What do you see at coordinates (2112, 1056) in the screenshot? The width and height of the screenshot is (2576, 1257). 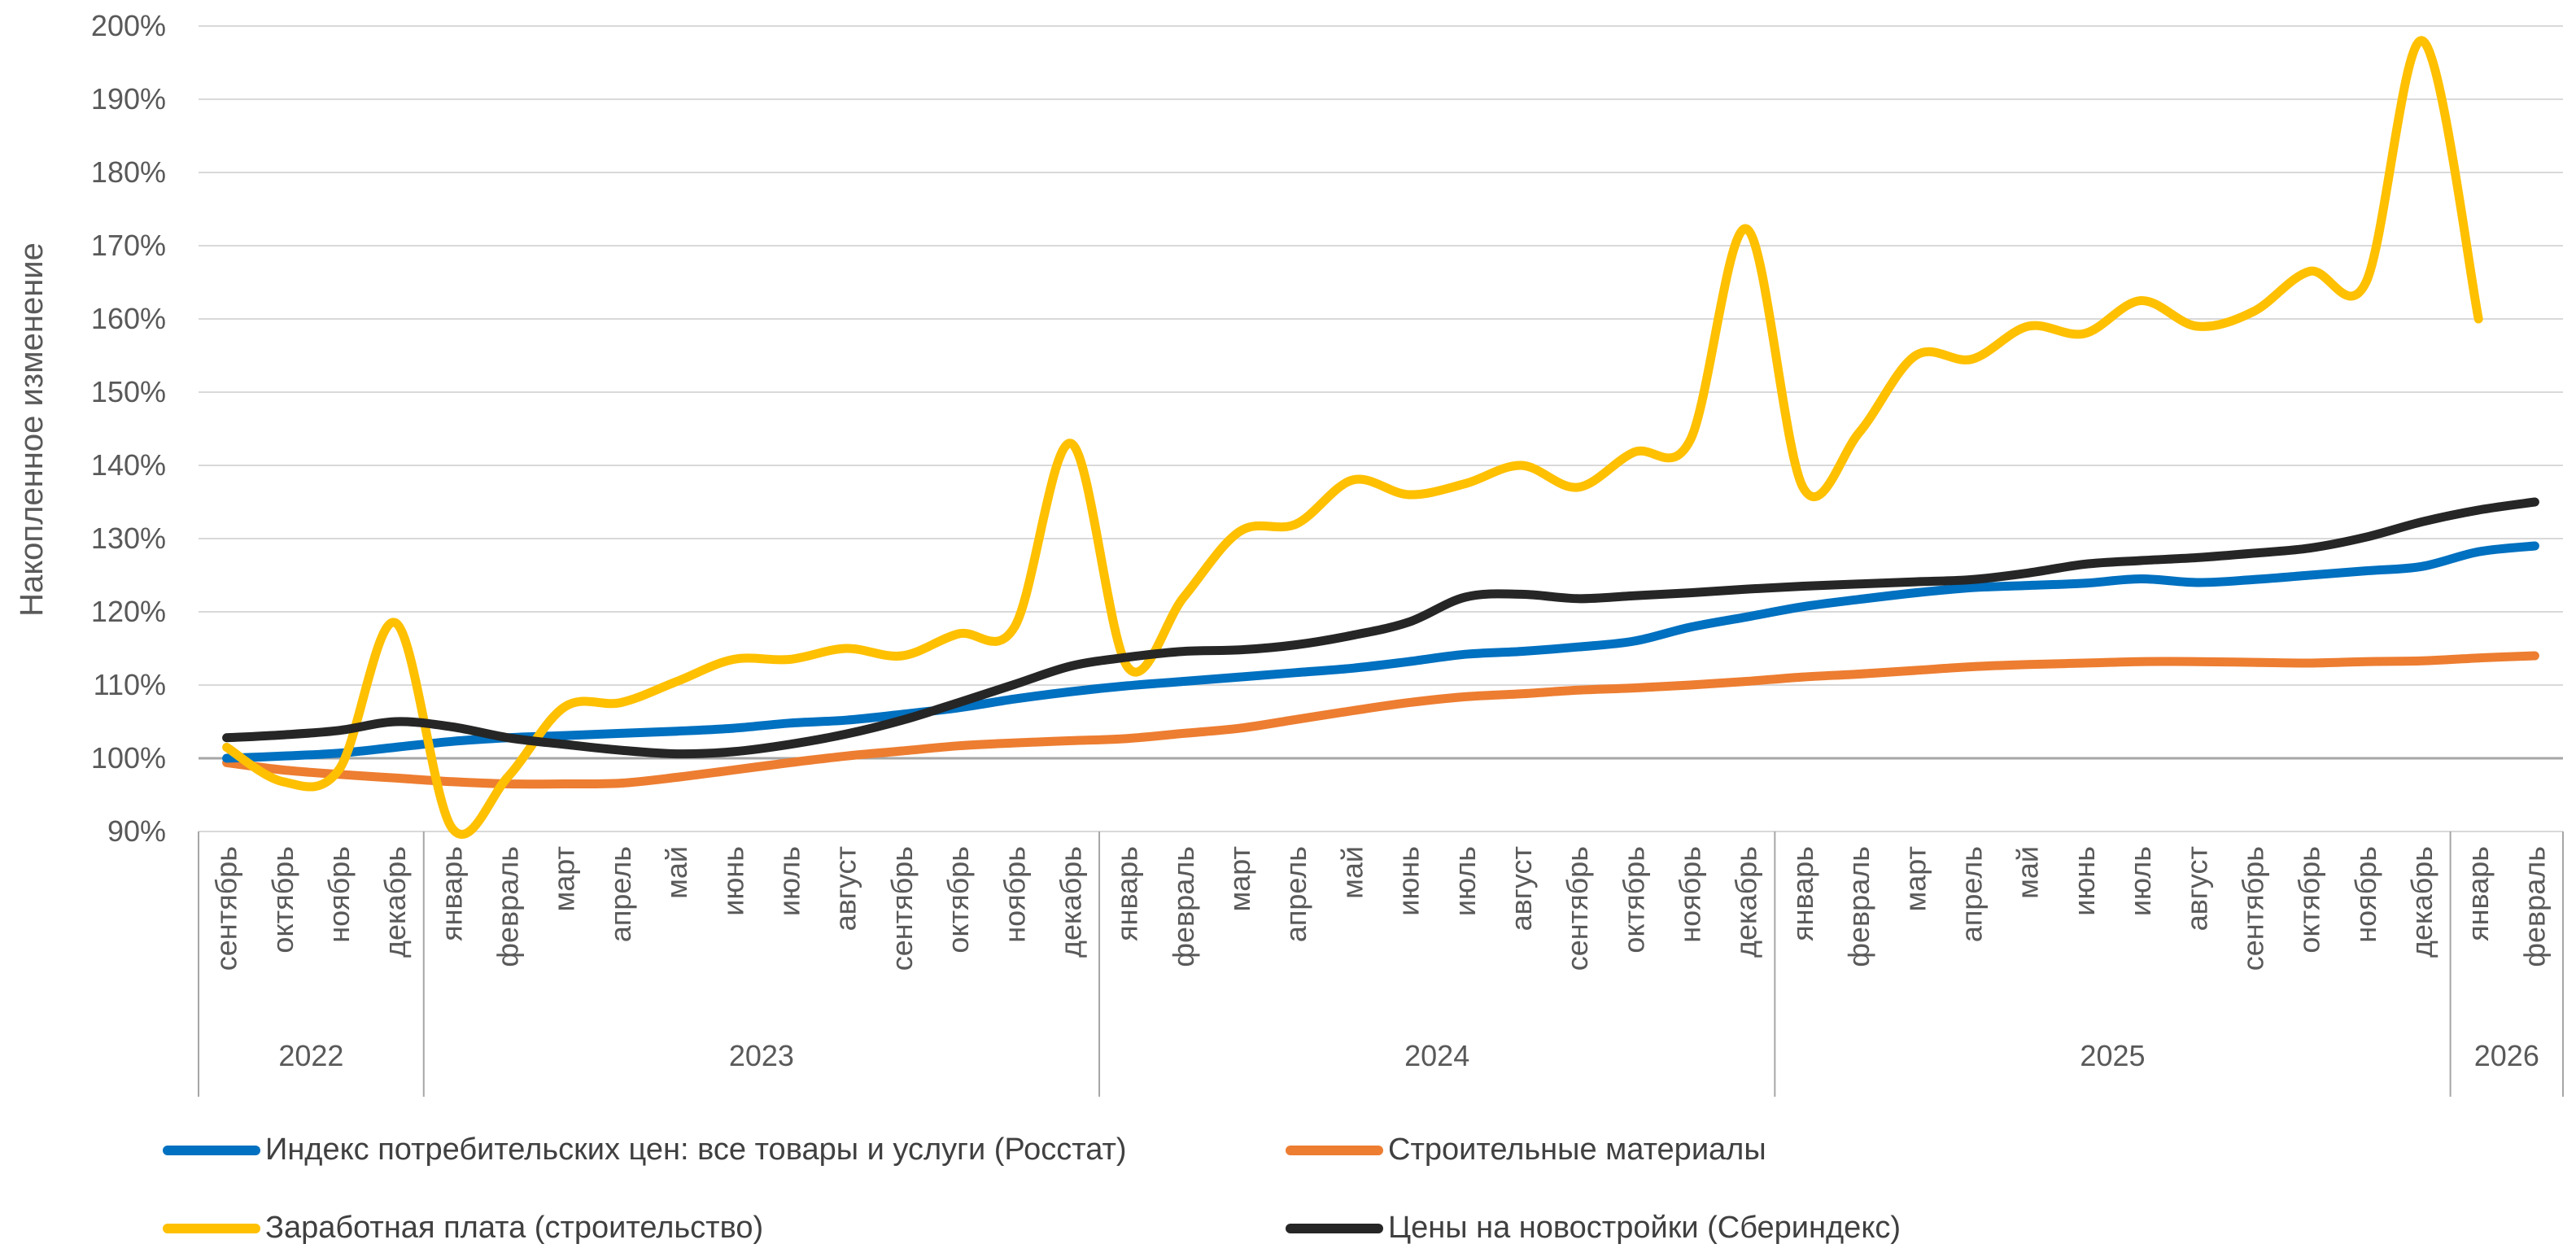 I see `year-label: 2025` at bounding box center [2112, 1056].